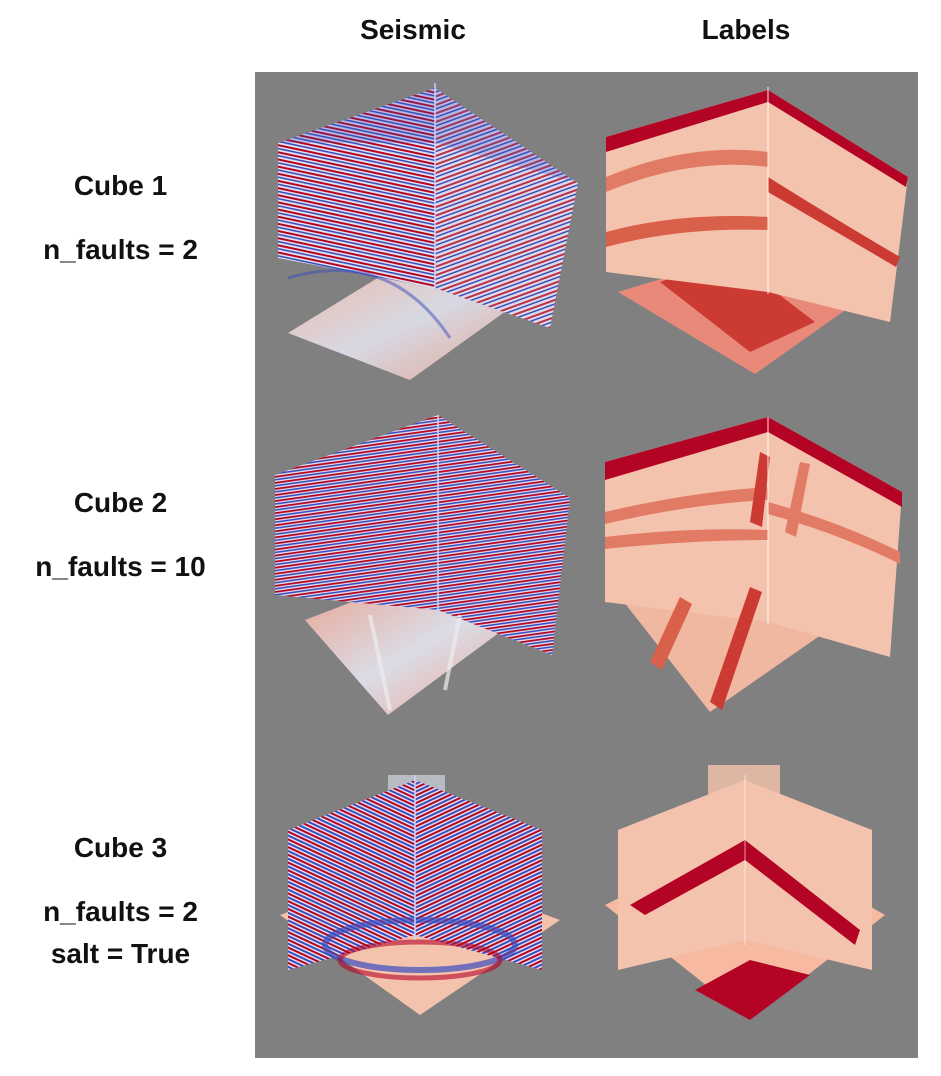 Image resolution: width=941 pixels, height=1076 pixels. What do you see at coordinates (120, 218) in the screenshot?
I see `row-label-cube-1: Cube 1 n_faults = 2` at bounding box center [120, 218].